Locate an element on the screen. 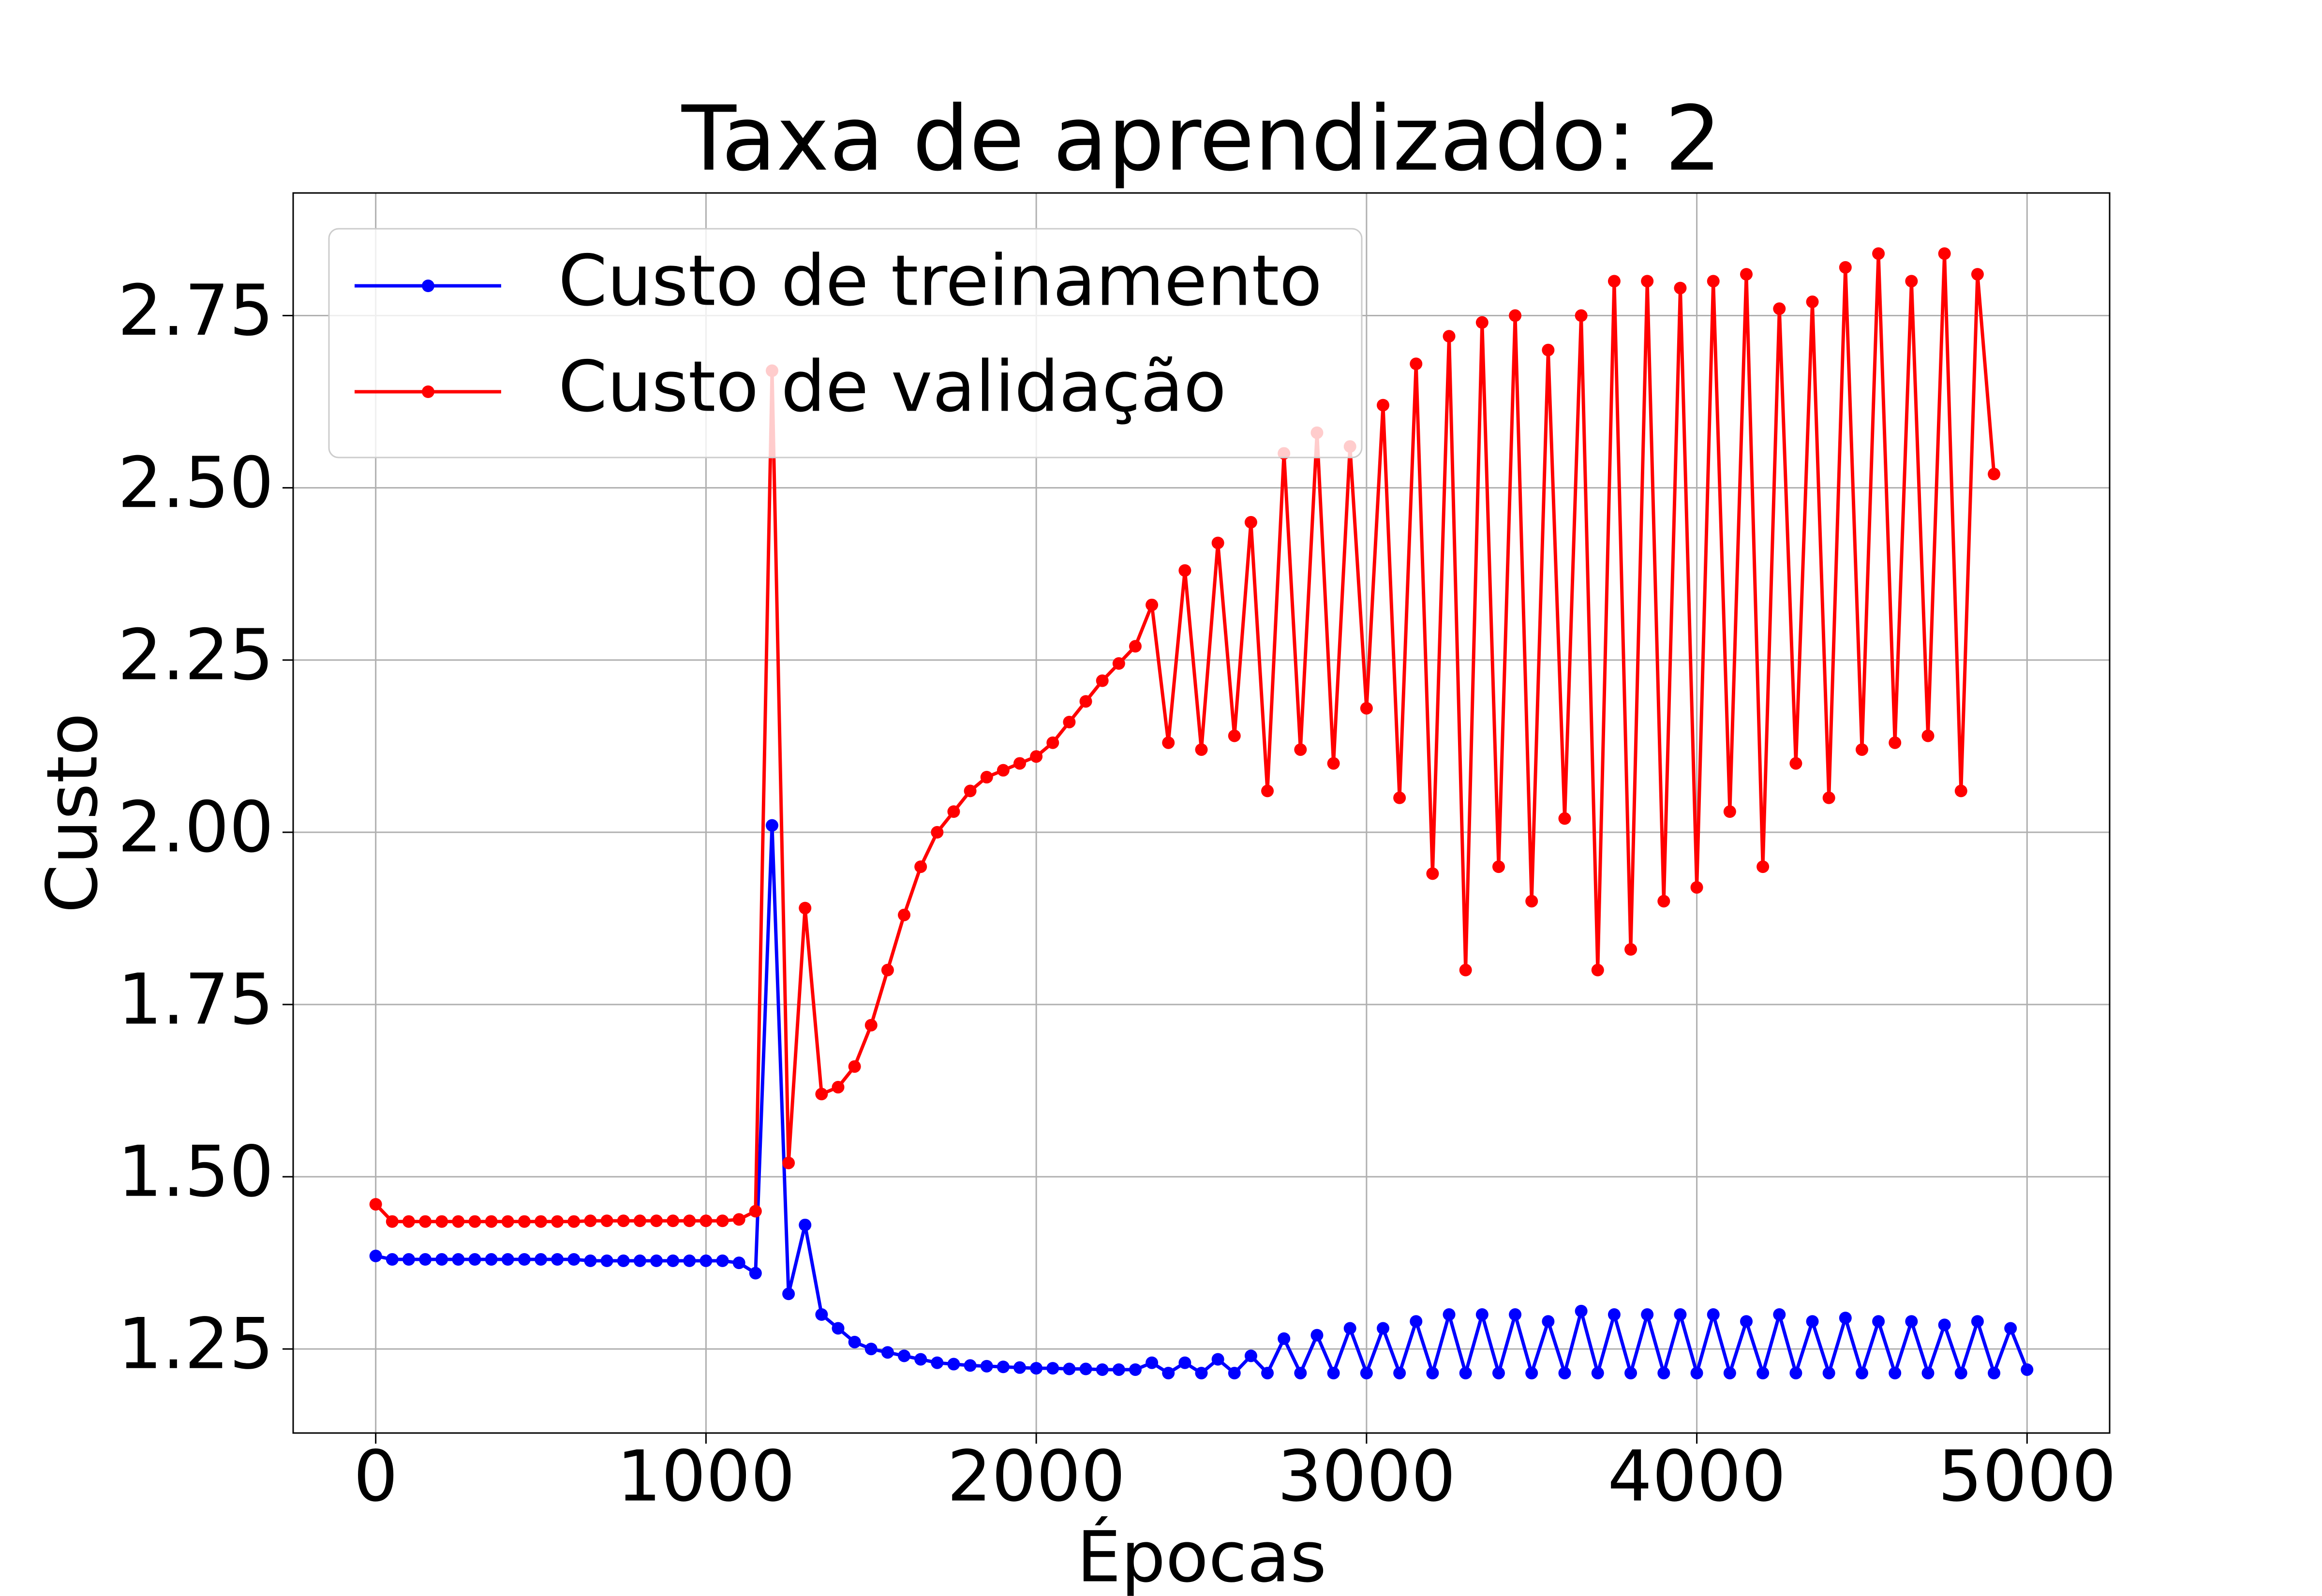 This screenshot has height=1596, width=2322. legend-marker is located at coordinates (428, 391).